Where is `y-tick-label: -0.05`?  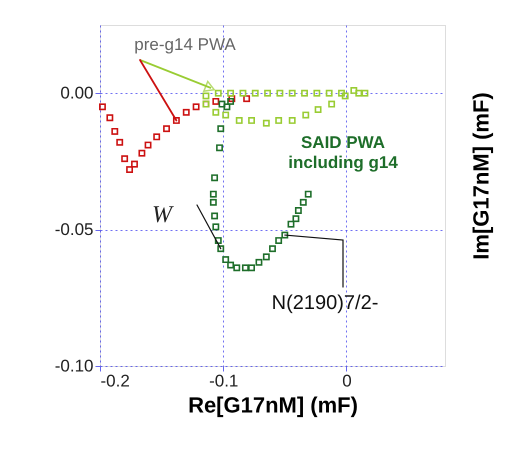 y-tick-label: -0.05 is located at coordinates (74, 230).